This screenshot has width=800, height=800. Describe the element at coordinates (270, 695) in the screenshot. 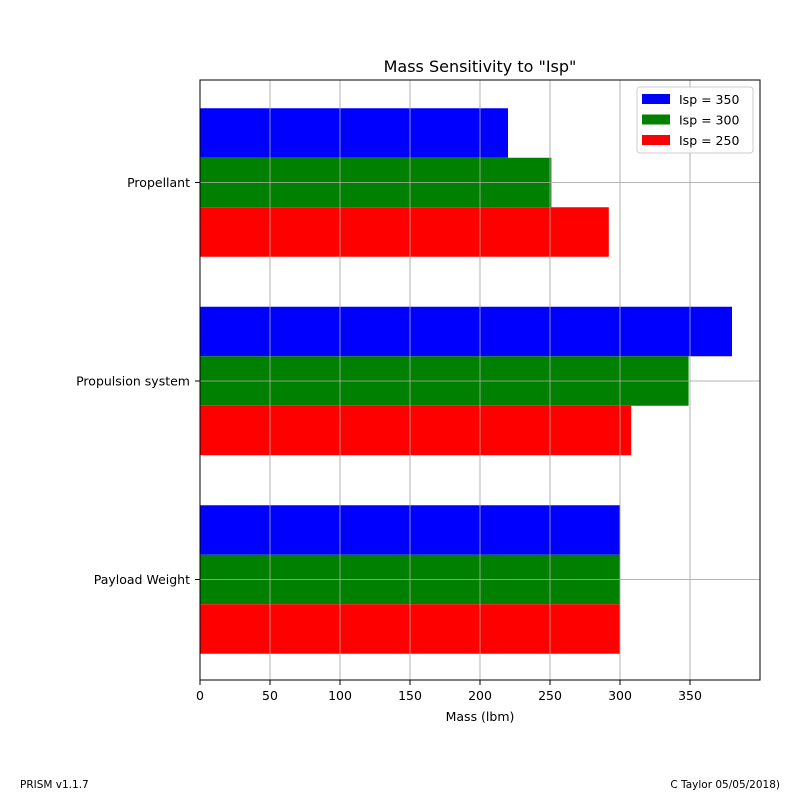

I see `x-tick-label: 50` at that location.